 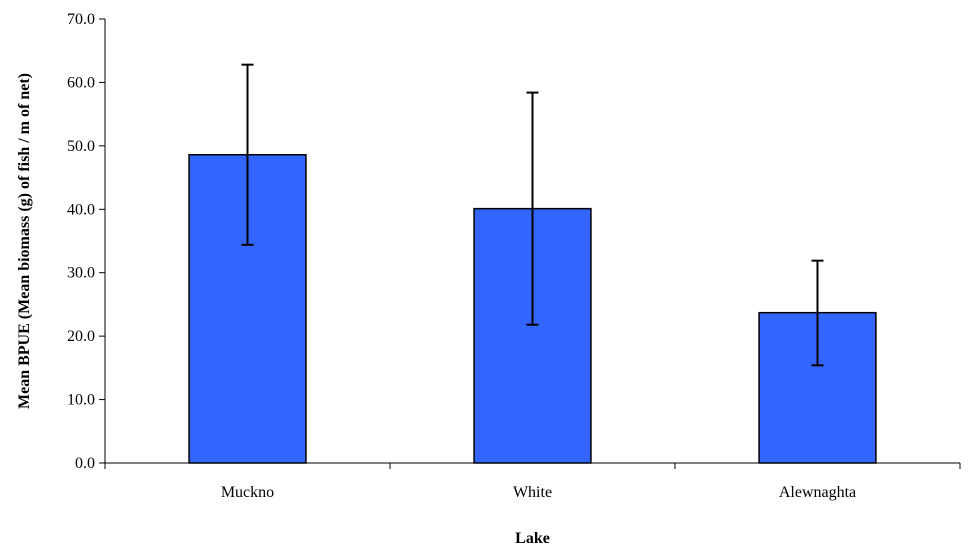 I want to click on x-tick-label: Alewnaghta, so click(x=817, y=492).